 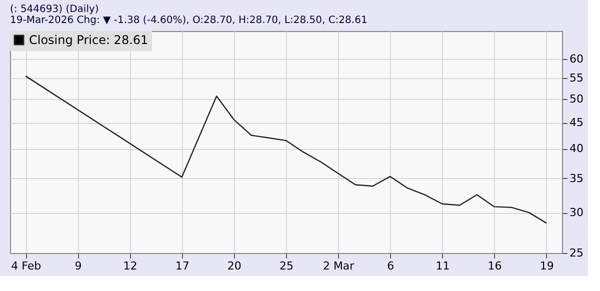 I want to click on chart-title: (: 544693) (Daily), so click(x=54, y=9).